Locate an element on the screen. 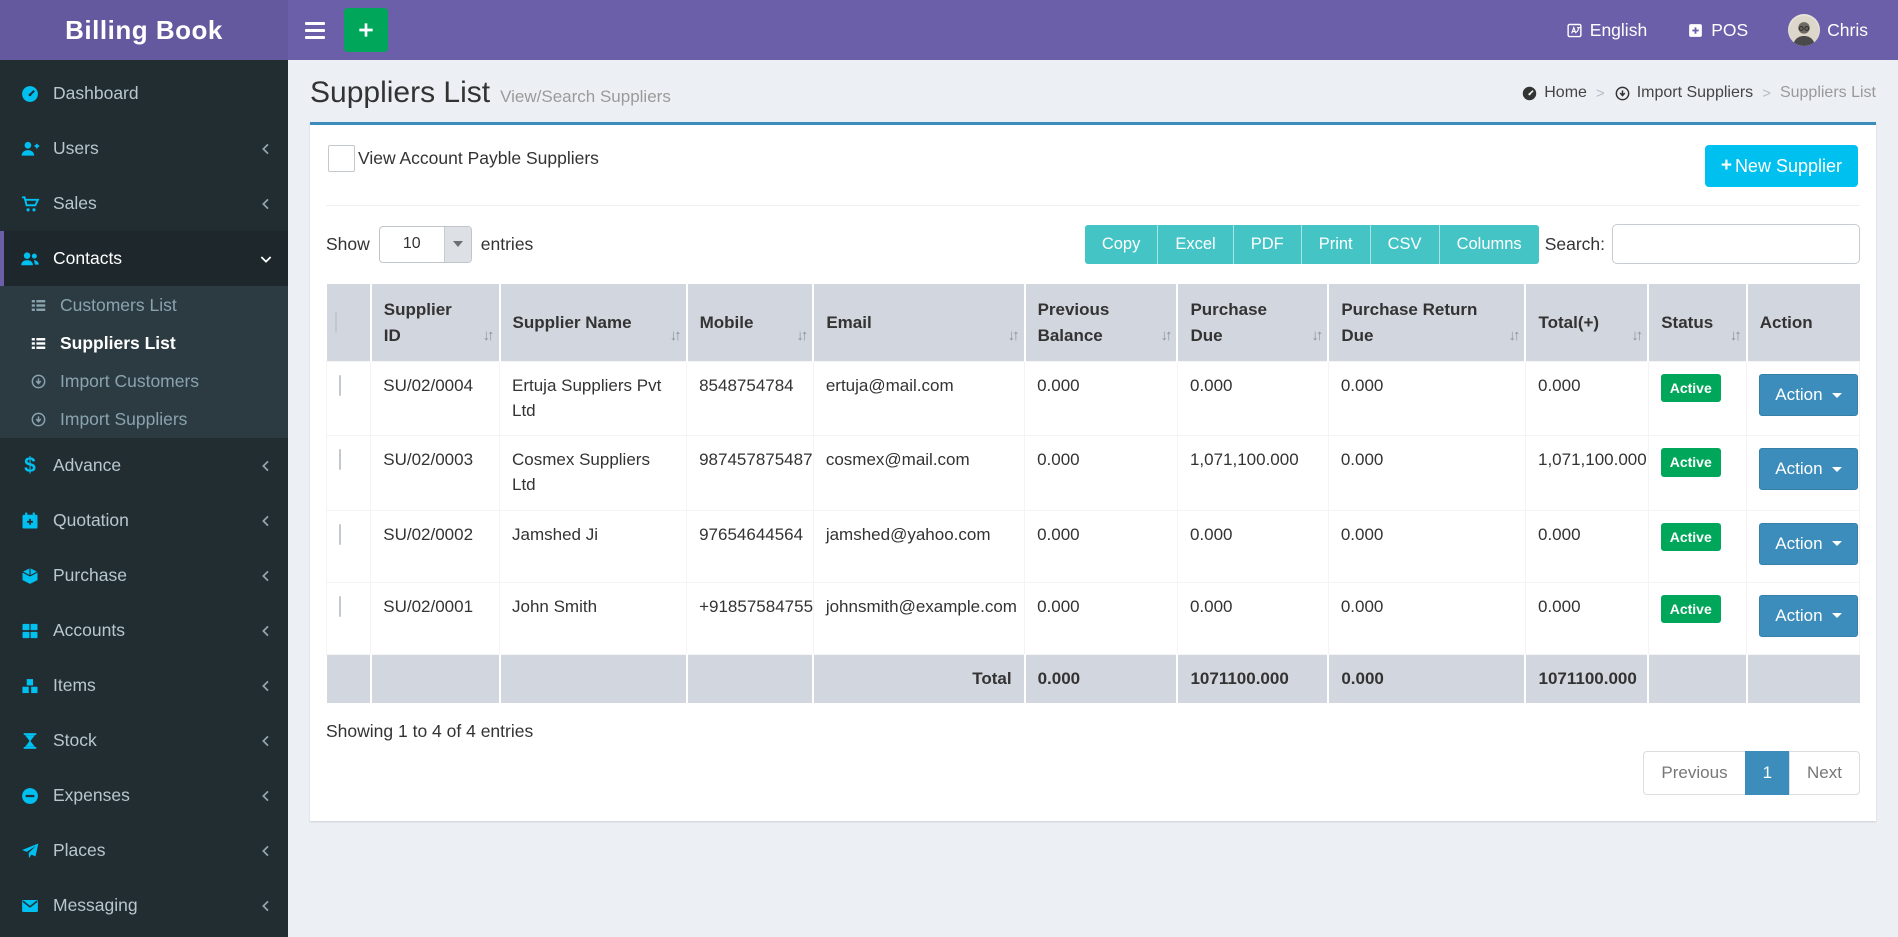 The width and height of the screenshot is (1898, 937). sidebar-item-sales: Sales is located at coordinates (144, 203).